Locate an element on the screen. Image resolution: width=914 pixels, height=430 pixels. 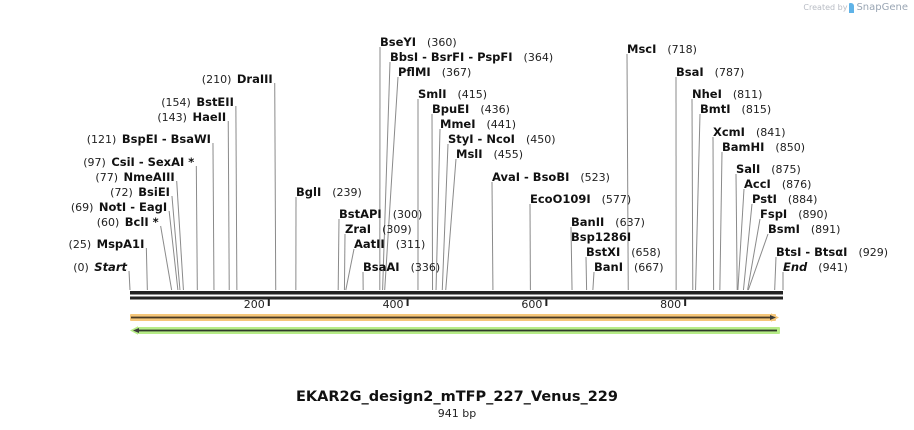
enzyme-name: PflMI is located at coordinates (414, 72).